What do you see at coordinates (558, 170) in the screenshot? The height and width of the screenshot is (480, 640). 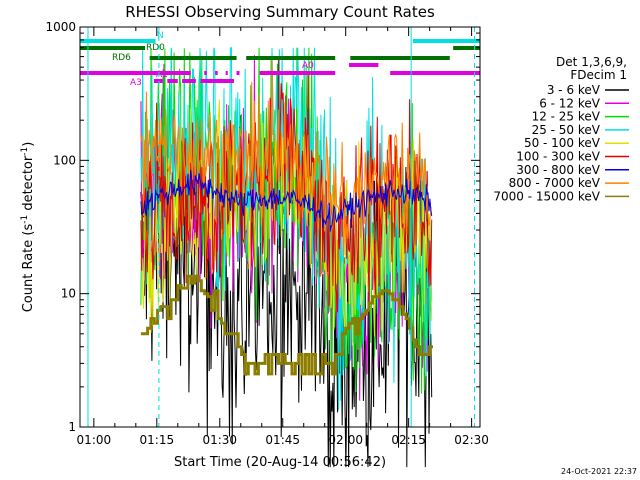 I see `legend-label: 300 - 800 keV` at bounding box center [558, 170].